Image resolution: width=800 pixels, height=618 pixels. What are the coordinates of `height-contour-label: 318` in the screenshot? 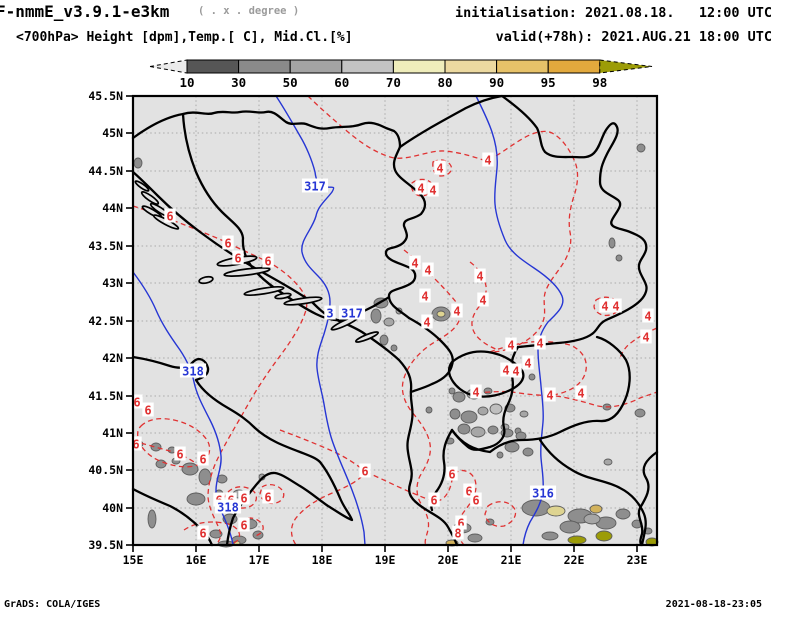 It's located at (228, 507).